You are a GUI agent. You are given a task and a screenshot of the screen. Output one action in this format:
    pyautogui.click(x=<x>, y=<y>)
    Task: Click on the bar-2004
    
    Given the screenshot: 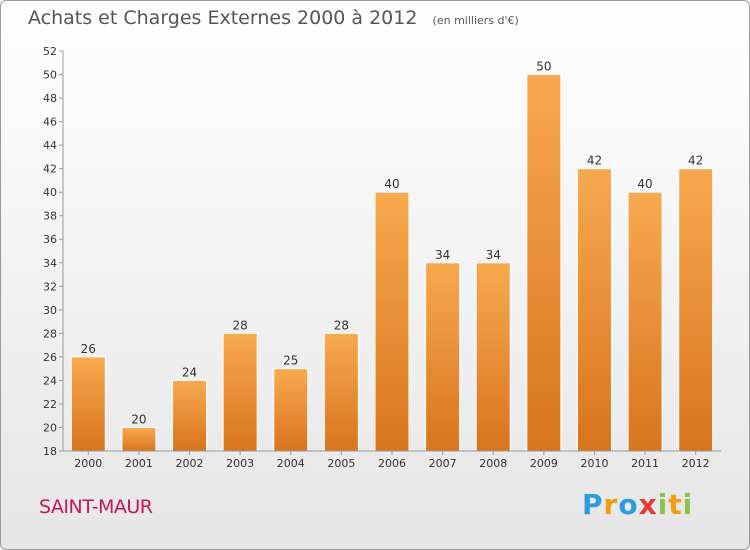 What is the action you would take?
    pyautogui.click(x=291, y=410)
    